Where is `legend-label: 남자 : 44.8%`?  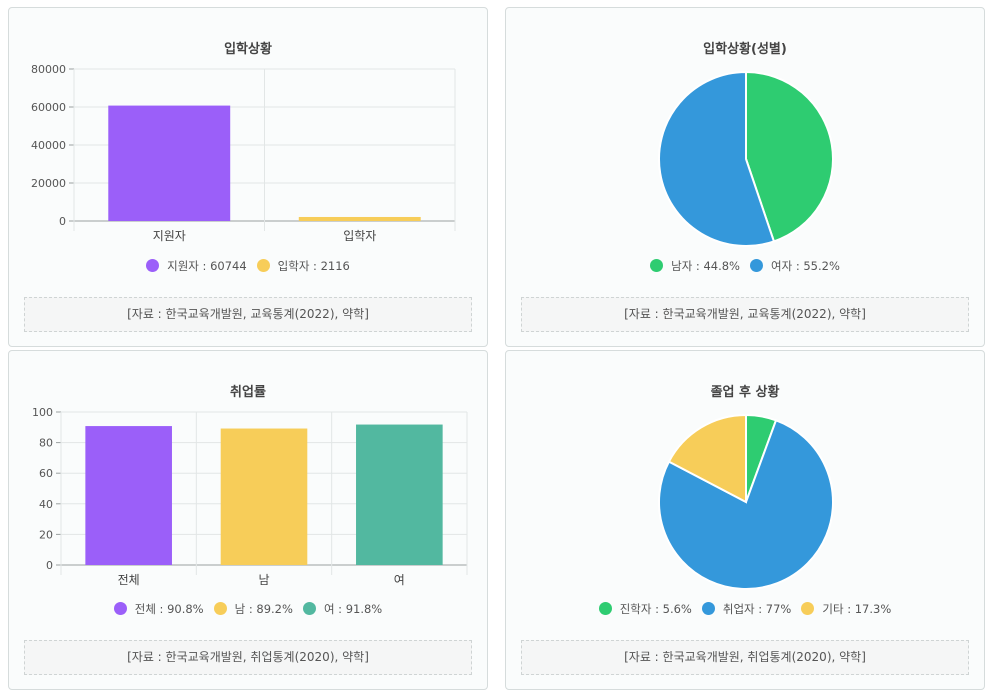 legend-label: 남자 : 44.8% is located at coordinates (705, 266).